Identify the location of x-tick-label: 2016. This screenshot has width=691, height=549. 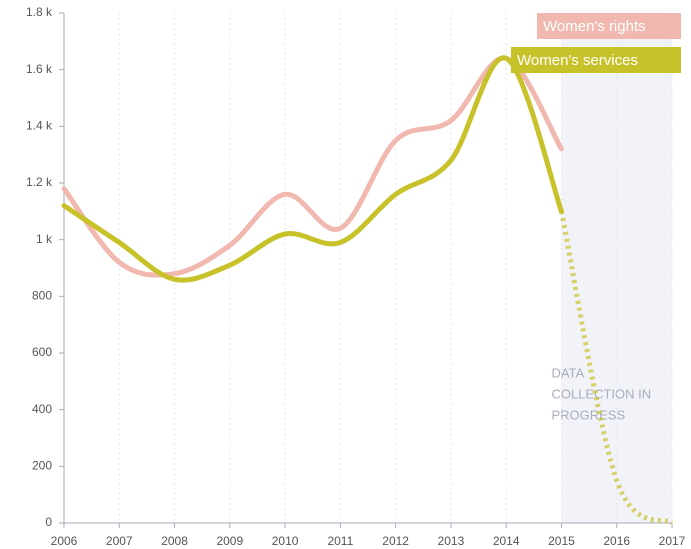
(616, 541).